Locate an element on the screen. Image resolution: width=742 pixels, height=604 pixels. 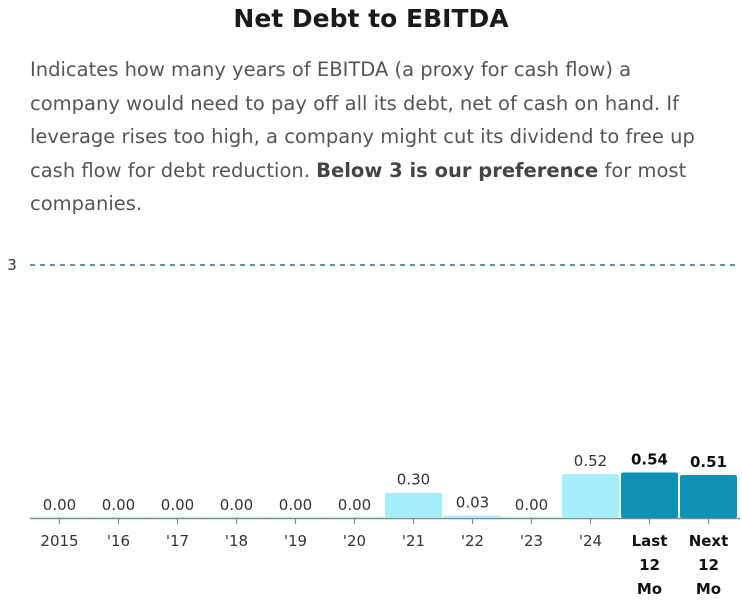
x-tick-label-line: '24 is located at coordinates (590, 541).